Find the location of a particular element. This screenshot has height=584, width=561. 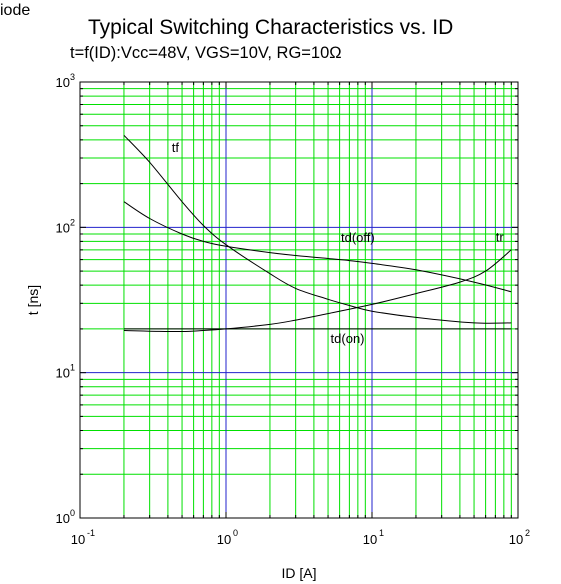

curve-label-tf: tf is located at coordinates (176, 147).